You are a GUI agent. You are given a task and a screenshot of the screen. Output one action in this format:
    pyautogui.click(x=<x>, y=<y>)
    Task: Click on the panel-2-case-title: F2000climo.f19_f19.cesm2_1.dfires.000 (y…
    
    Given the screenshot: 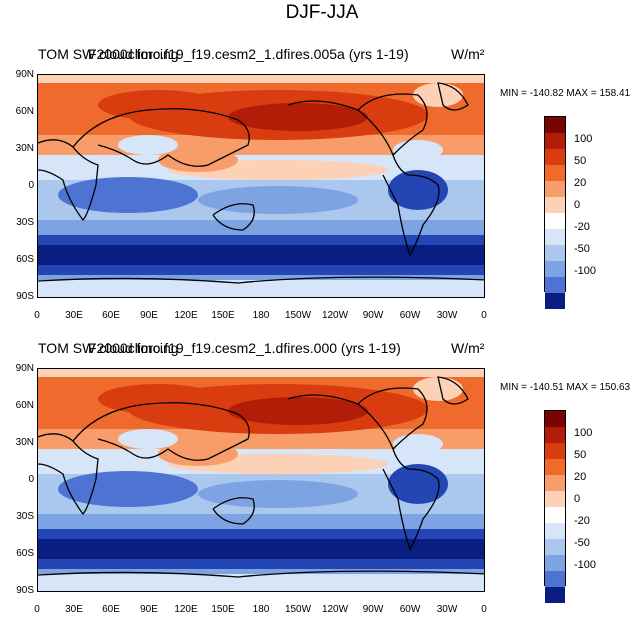 What is the action you would take?
    pyautogui.click(x=244, y=348)
    